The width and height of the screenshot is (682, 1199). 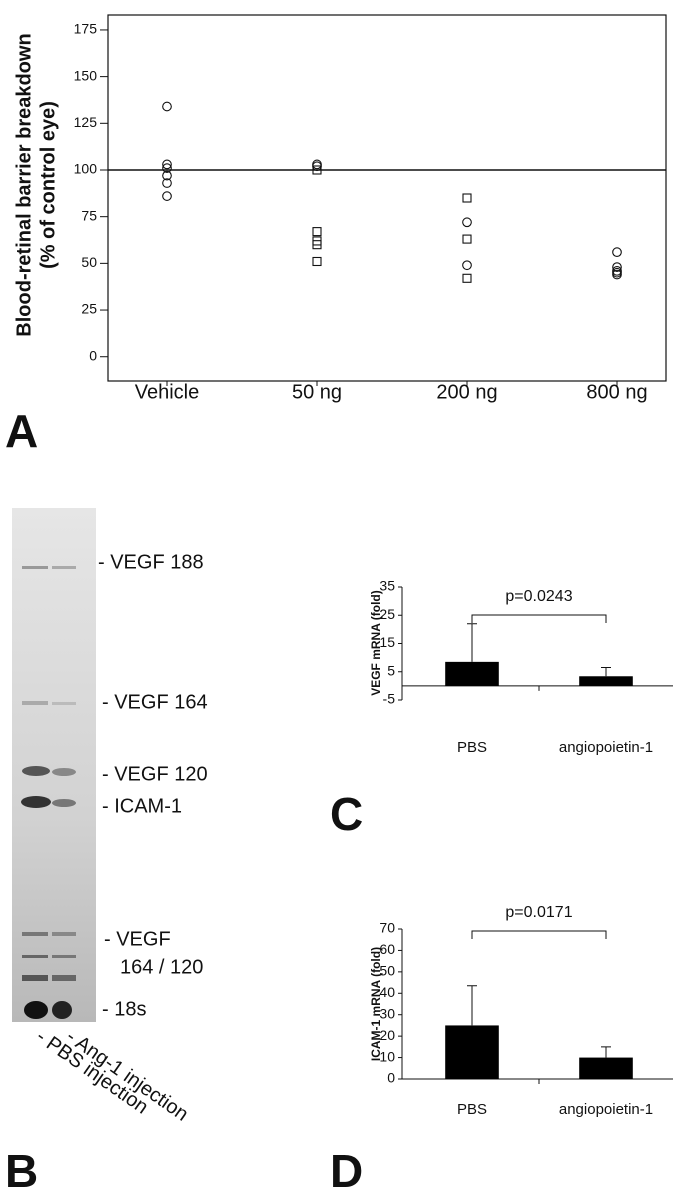 I want to click on annotation: p=0.0171, so click(x=538, y=912).